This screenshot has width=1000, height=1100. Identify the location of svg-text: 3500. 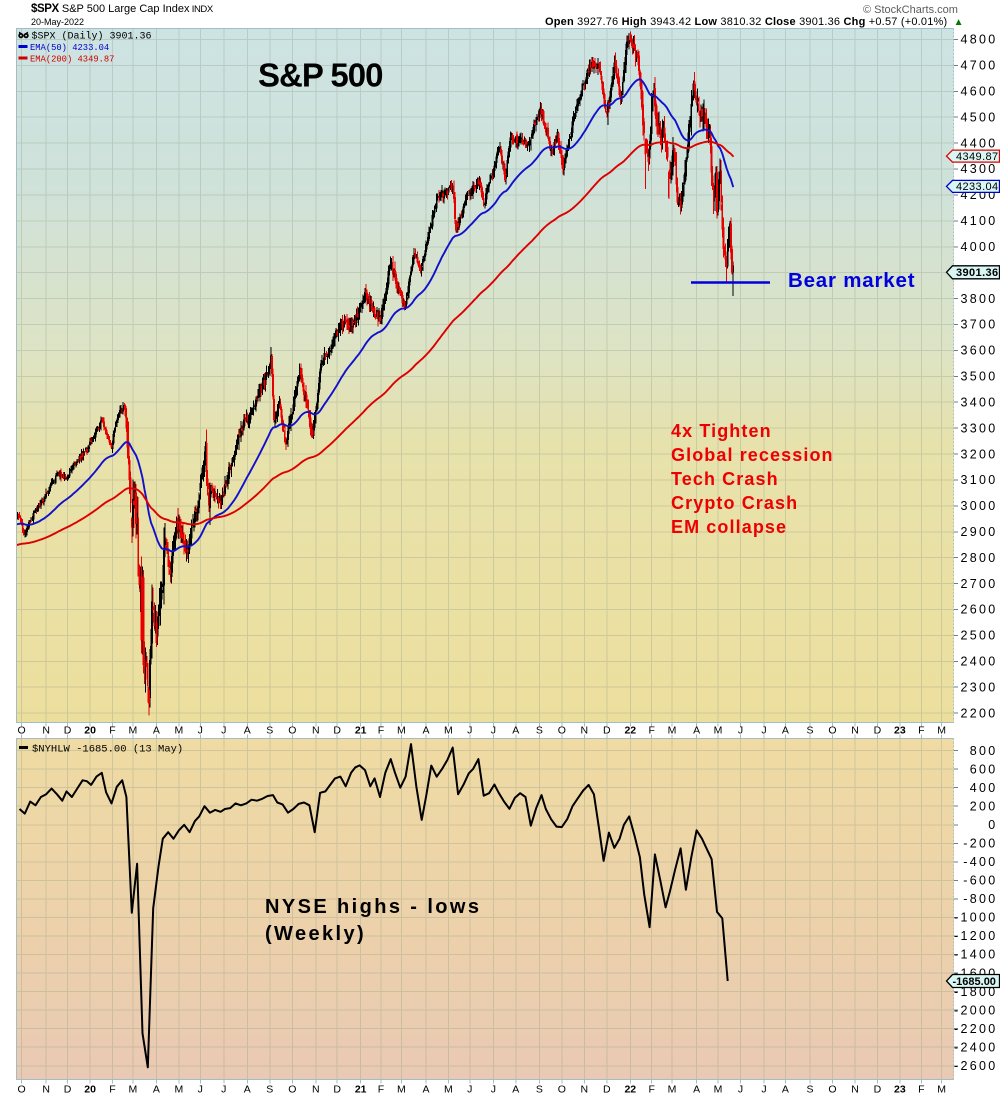
(978, 377).